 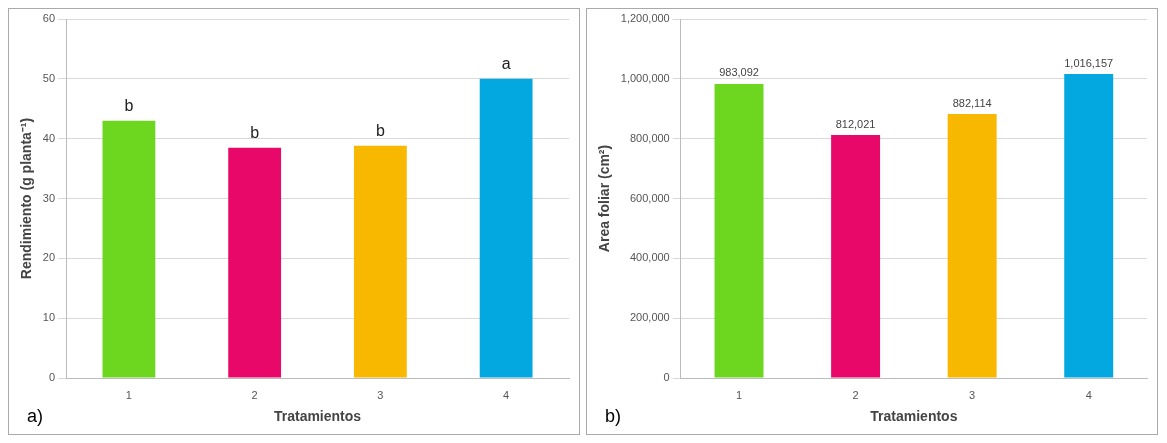 What do you see at coordinates (49, 137) in the screenshot?
I see `y-tick-label: 40` at bounding box center [49, 137].